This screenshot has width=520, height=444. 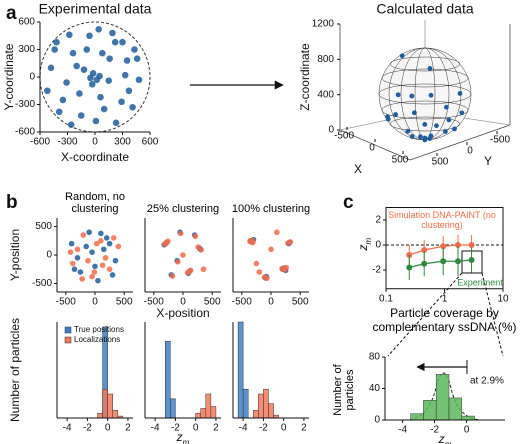 I want to click on legend-label: Simulation DNA-PAINT (no clustering), so click(x=442, y=219).